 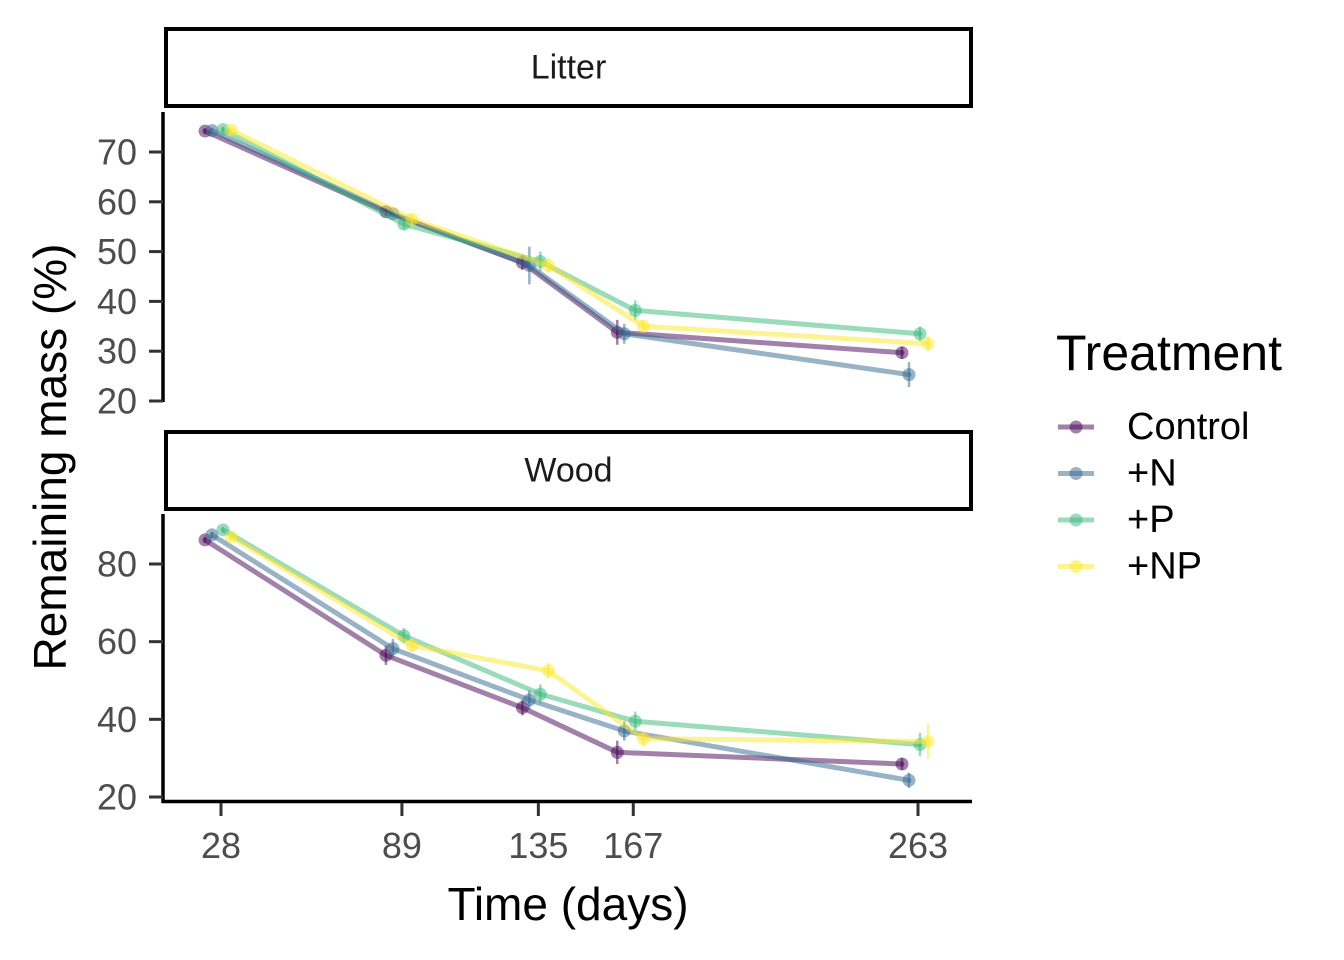 What do you see at coordinates (1116, 520) in the screenshot?
I see `legend-item-plus-p: +P` at bounding box center [1116, 520].